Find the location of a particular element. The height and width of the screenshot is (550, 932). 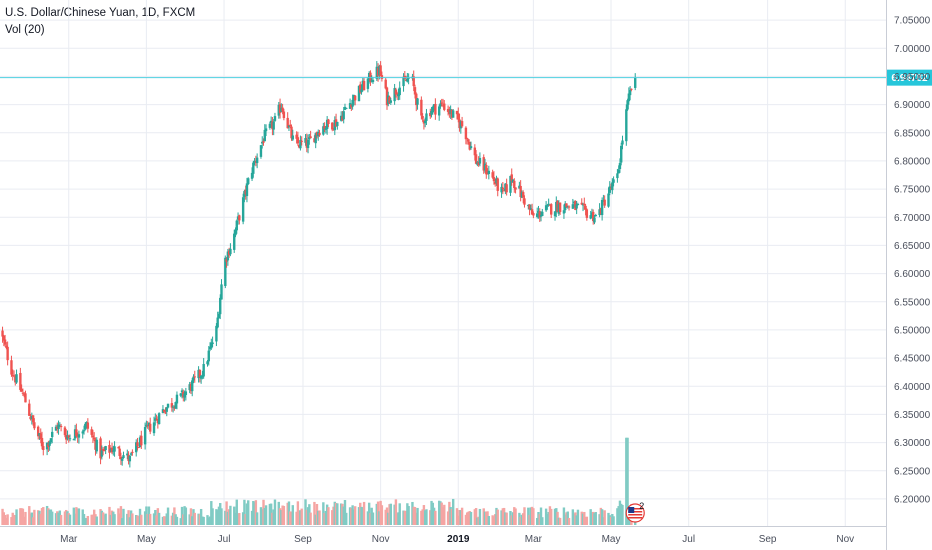

y-tick-label: 6.45000 is located at coordinates (912, 359).